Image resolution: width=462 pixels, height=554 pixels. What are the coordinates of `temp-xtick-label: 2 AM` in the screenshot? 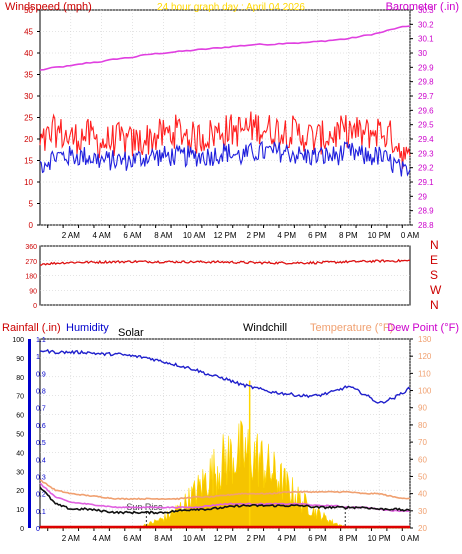 It's located at (71, 538).